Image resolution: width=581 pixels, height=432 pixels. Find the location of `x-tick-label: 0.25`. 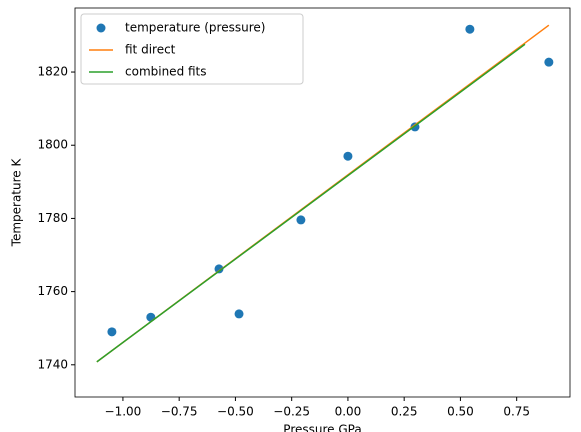

x-tick-label: 0.25 is located at coordinates (404, 412).